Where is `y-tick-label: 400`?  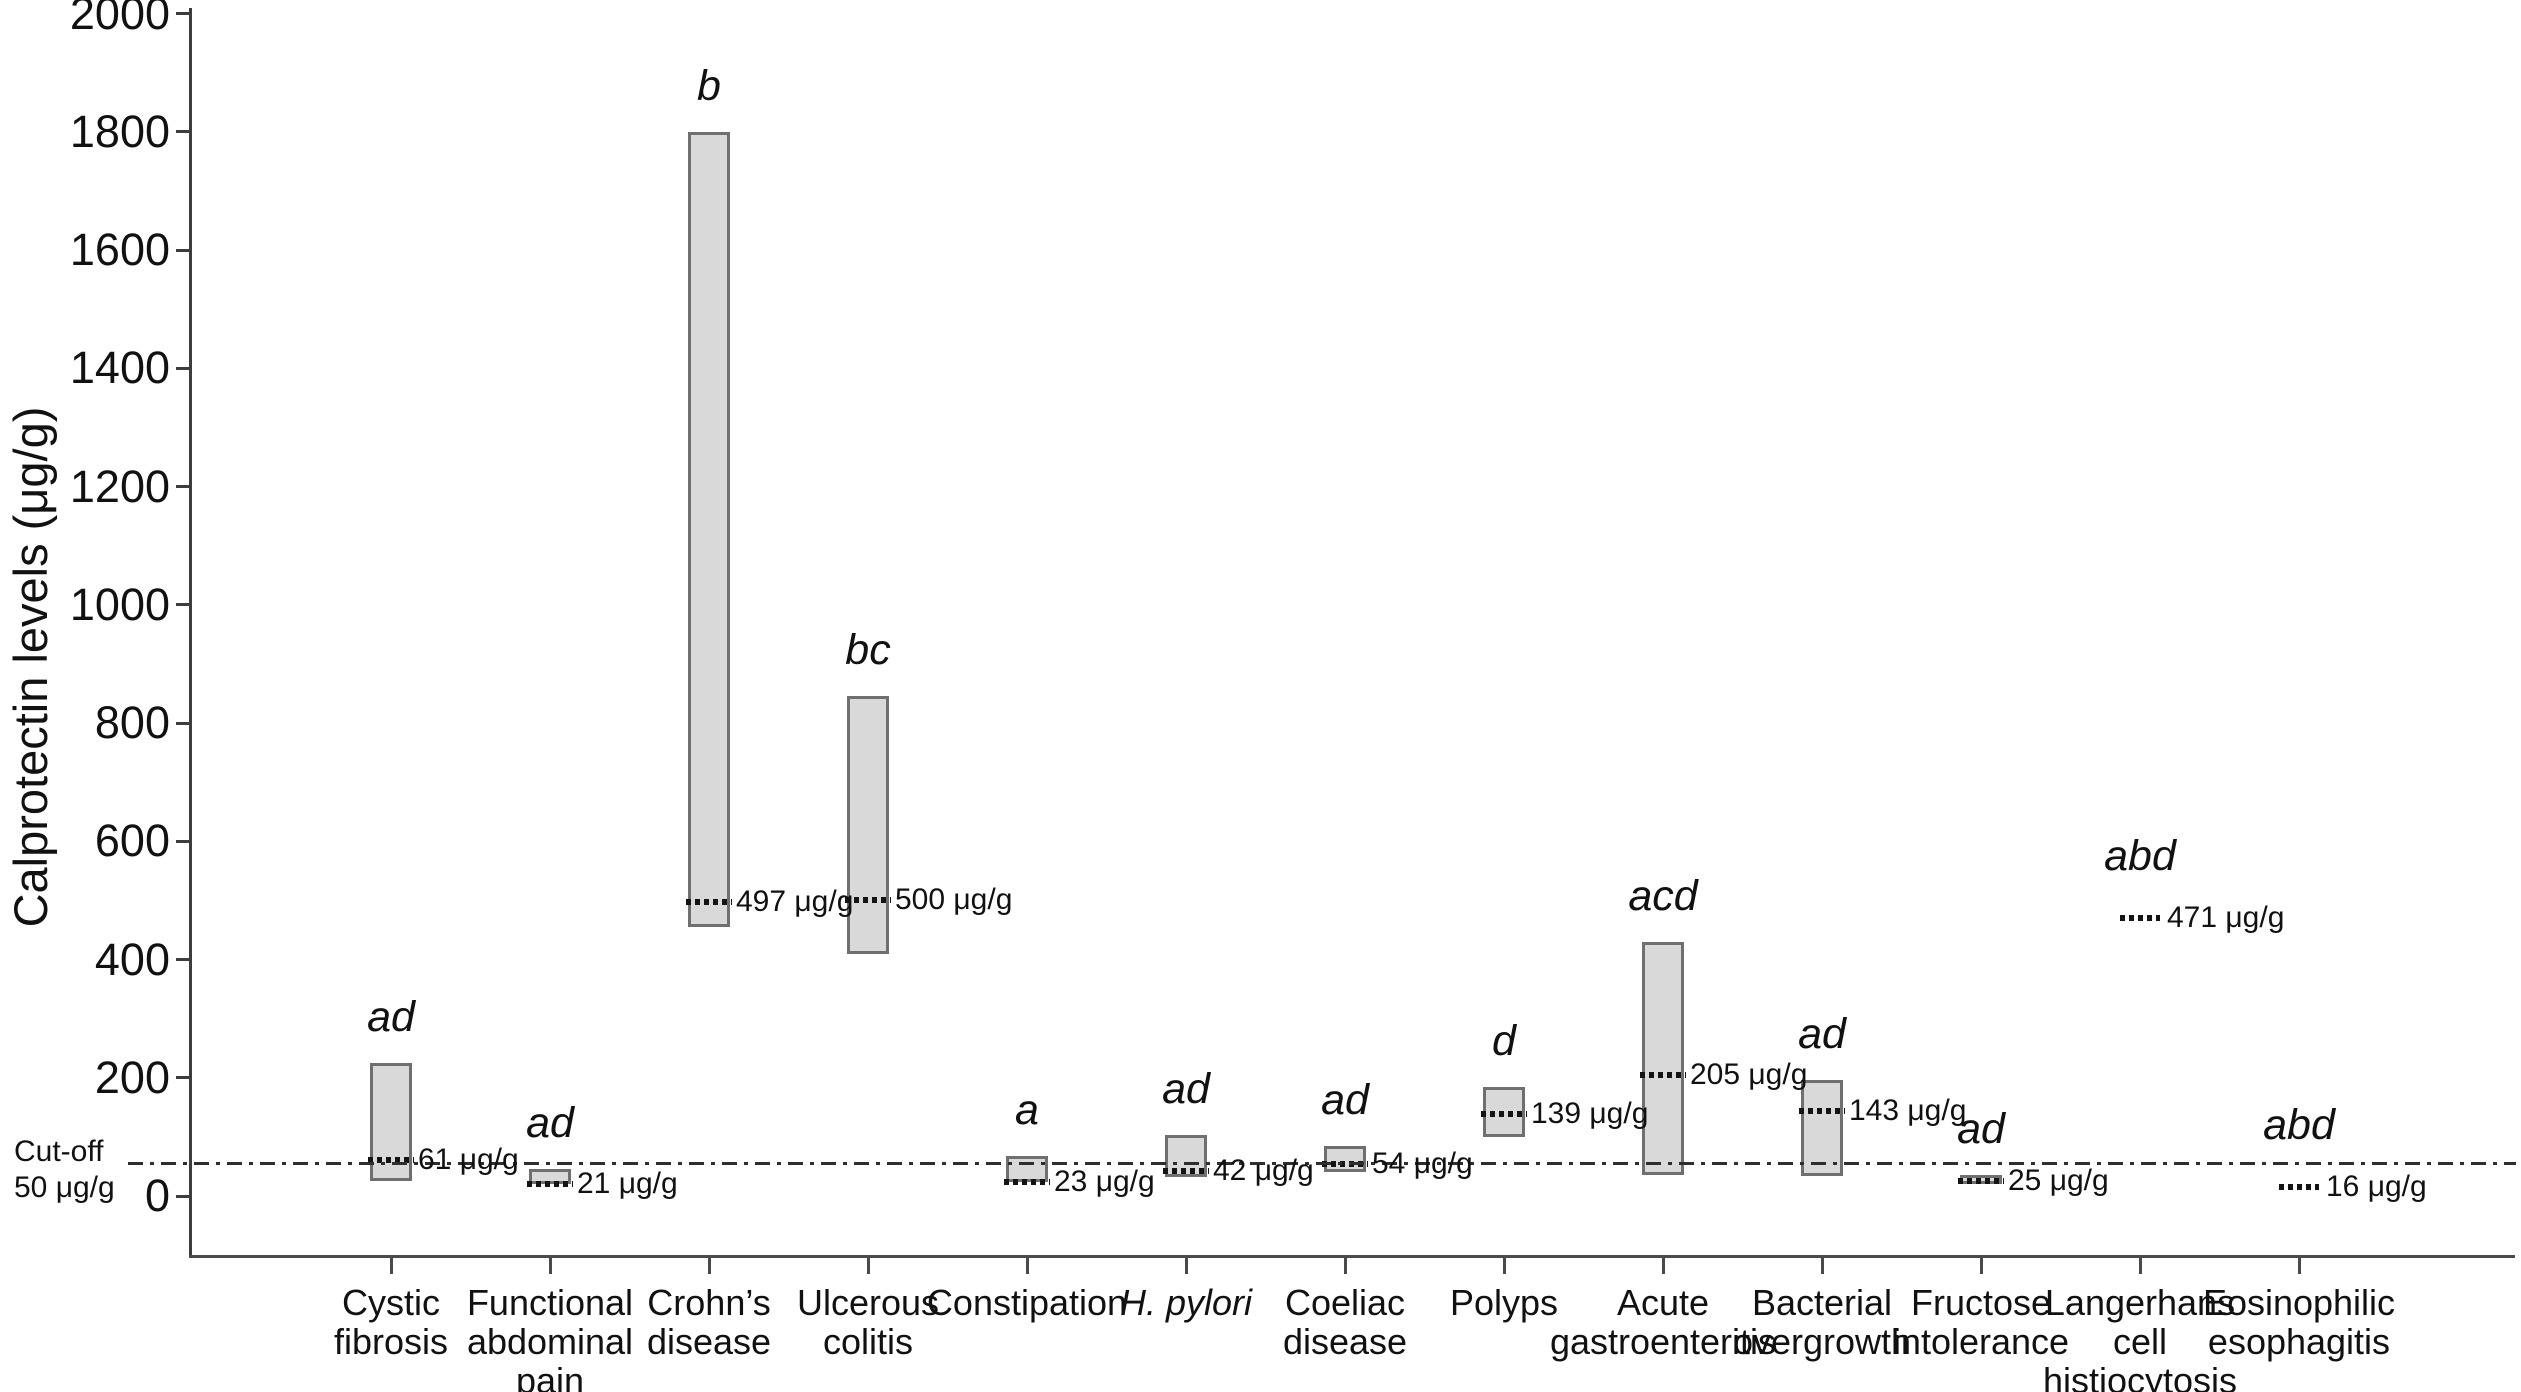 y-tick-label: 400 is located at coordinates (132, 959).